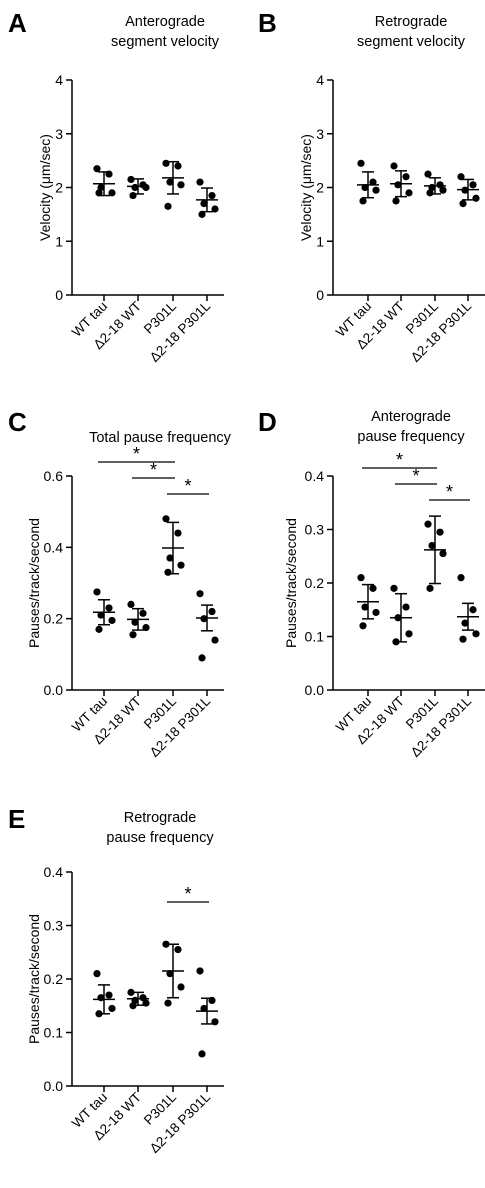  Describe the element at coordinates (16, 819) in the screenshot. I see `panel-letter: E` at that location.